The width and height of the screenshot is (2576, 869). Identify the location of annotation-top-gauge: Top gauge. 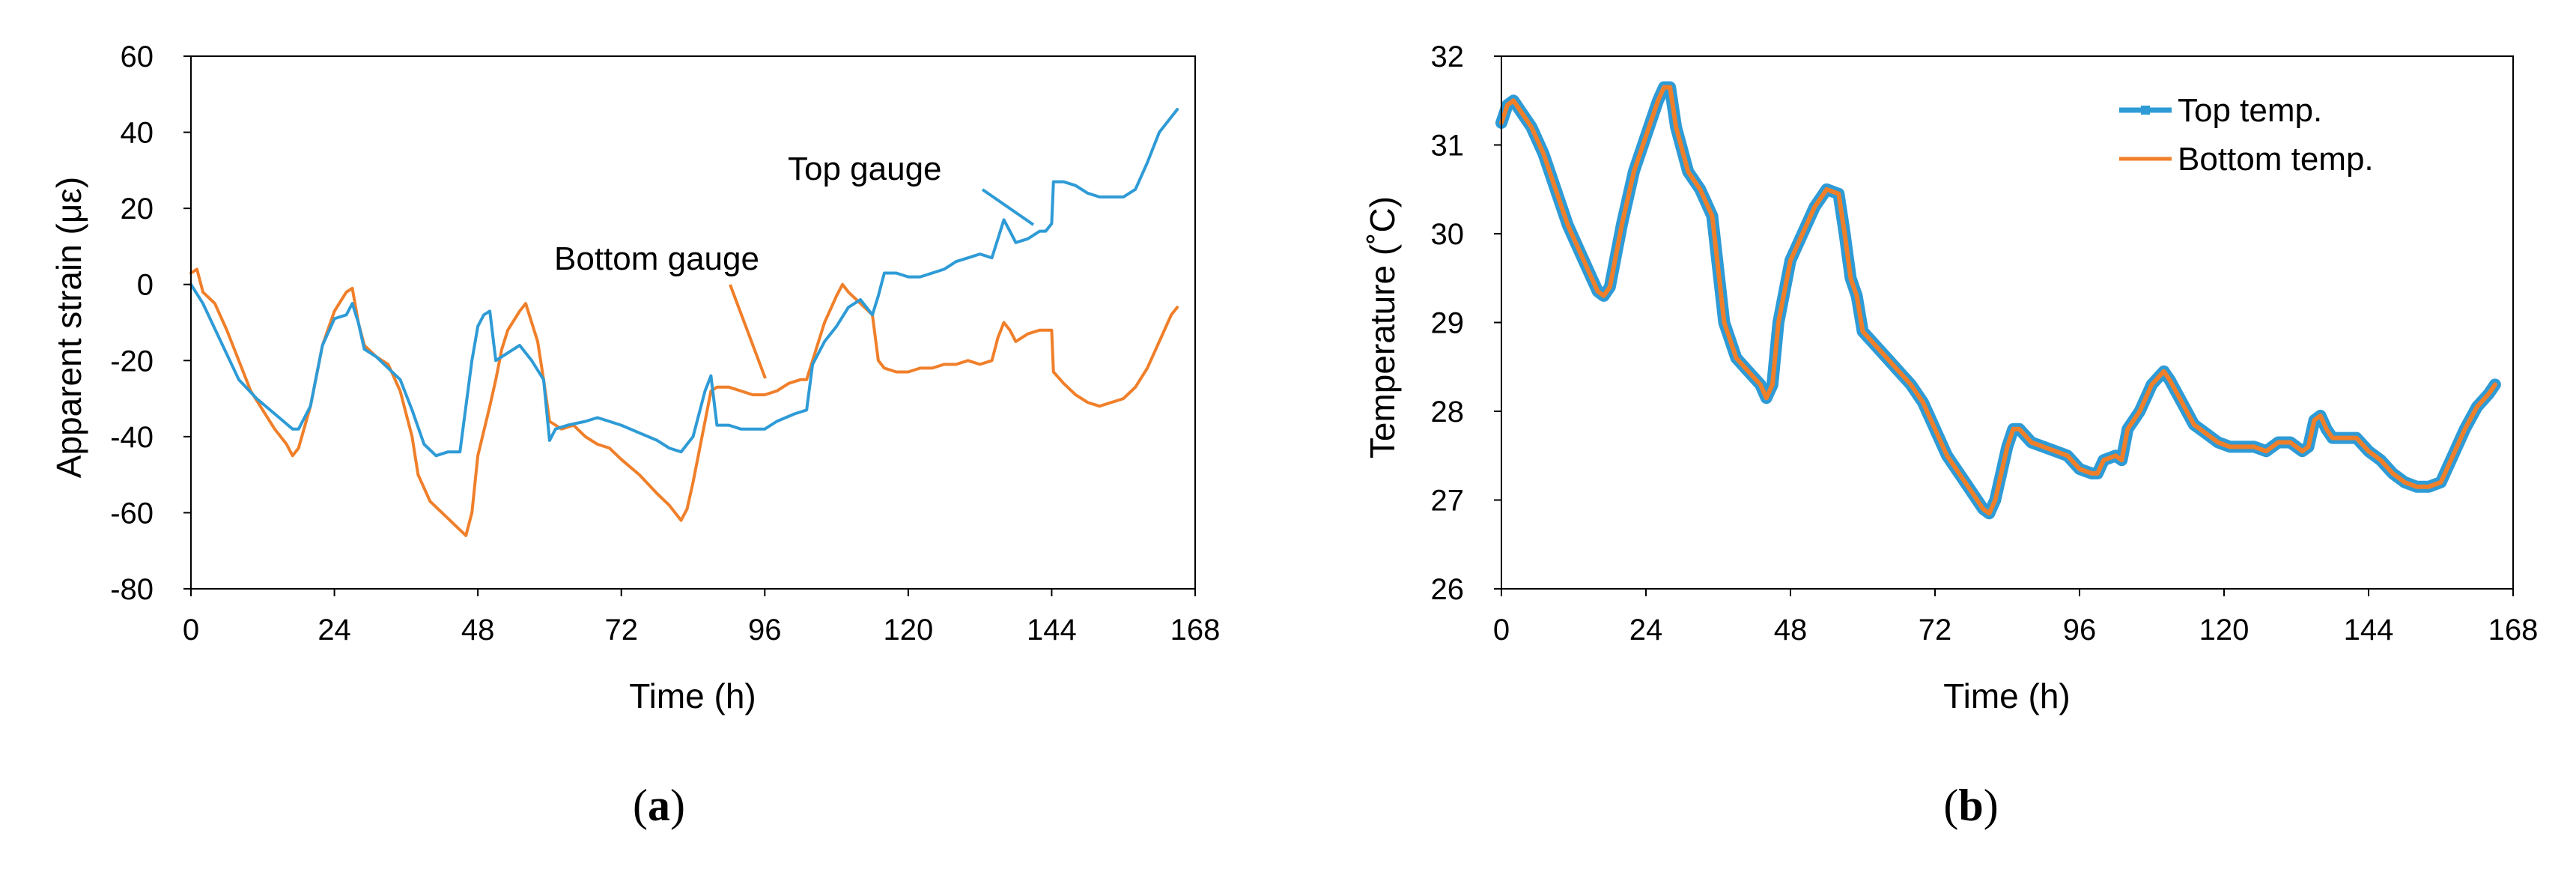
(865, 169).